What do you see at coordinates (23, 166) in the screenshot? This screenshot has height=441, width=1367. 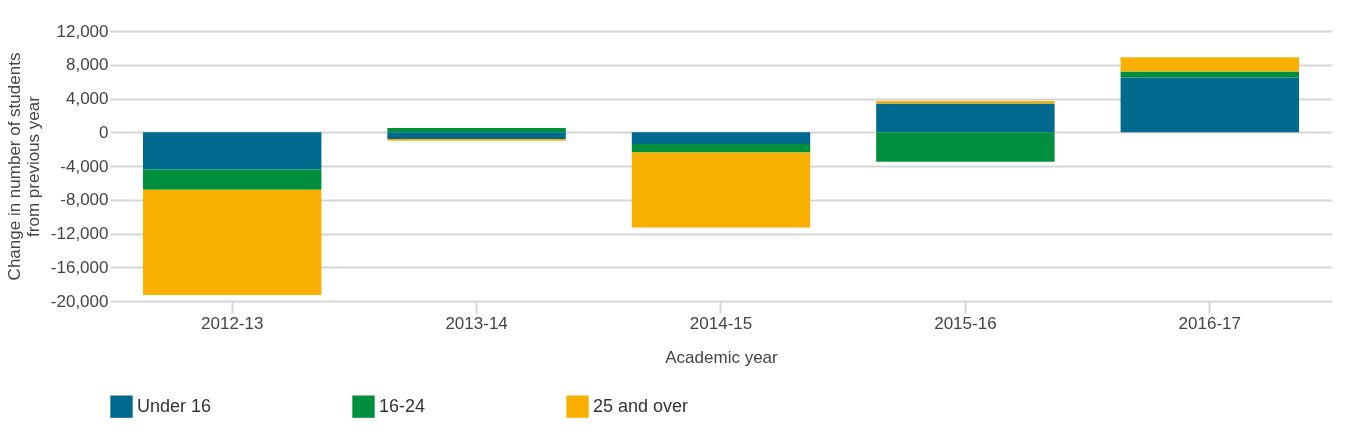 I see `y-axis-title: Change in number of students from previous year` at bounding box center [23, 166].